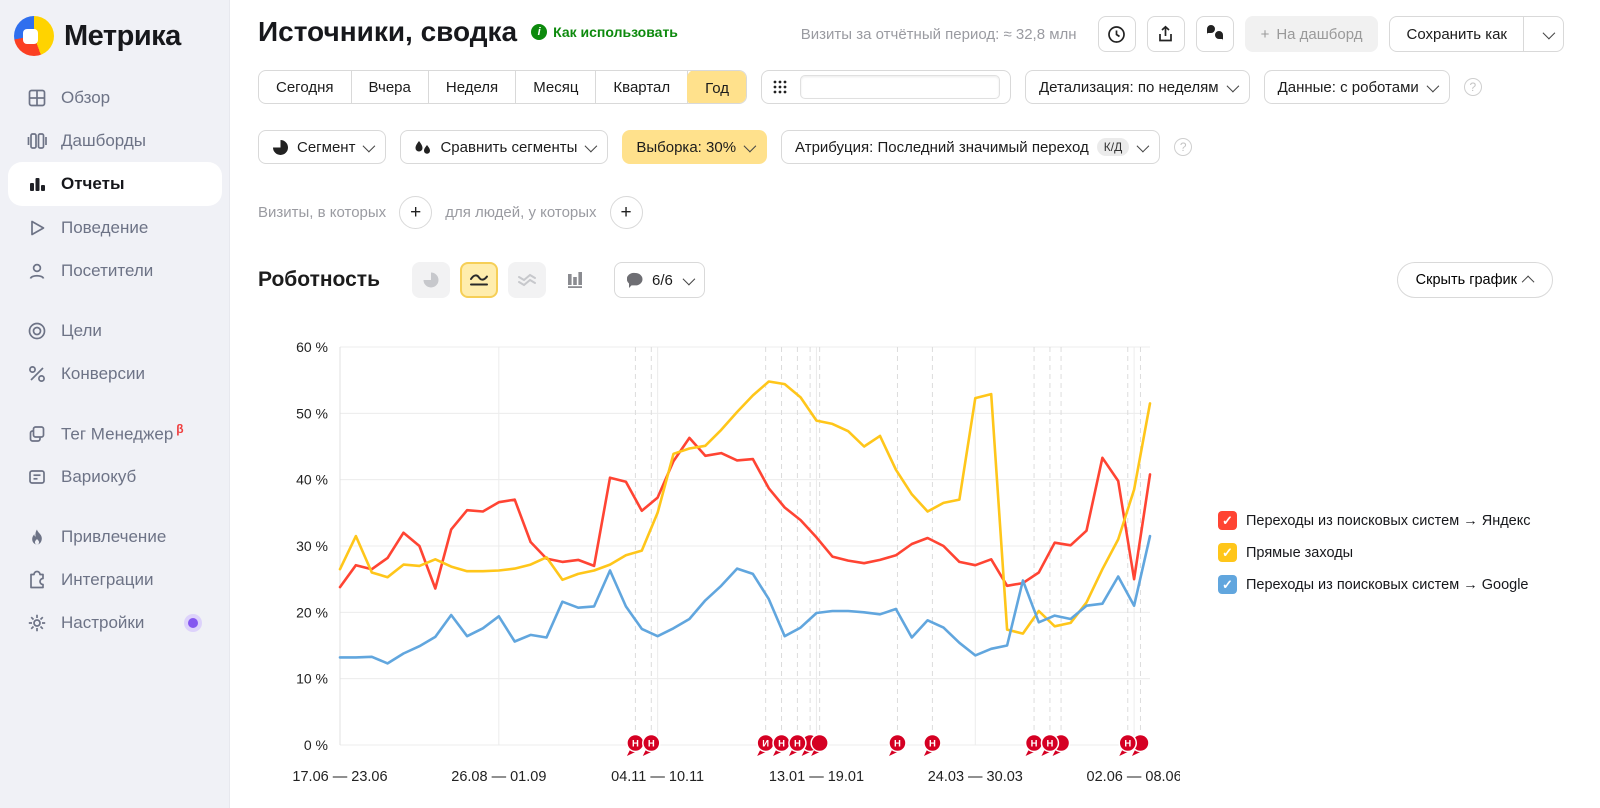 This screenshot has width=1600, height=808. Describe the element at coordinates (1137, 87) in the screenshot. I see `detail-dropdown: Детализация: по неделям` at that location.